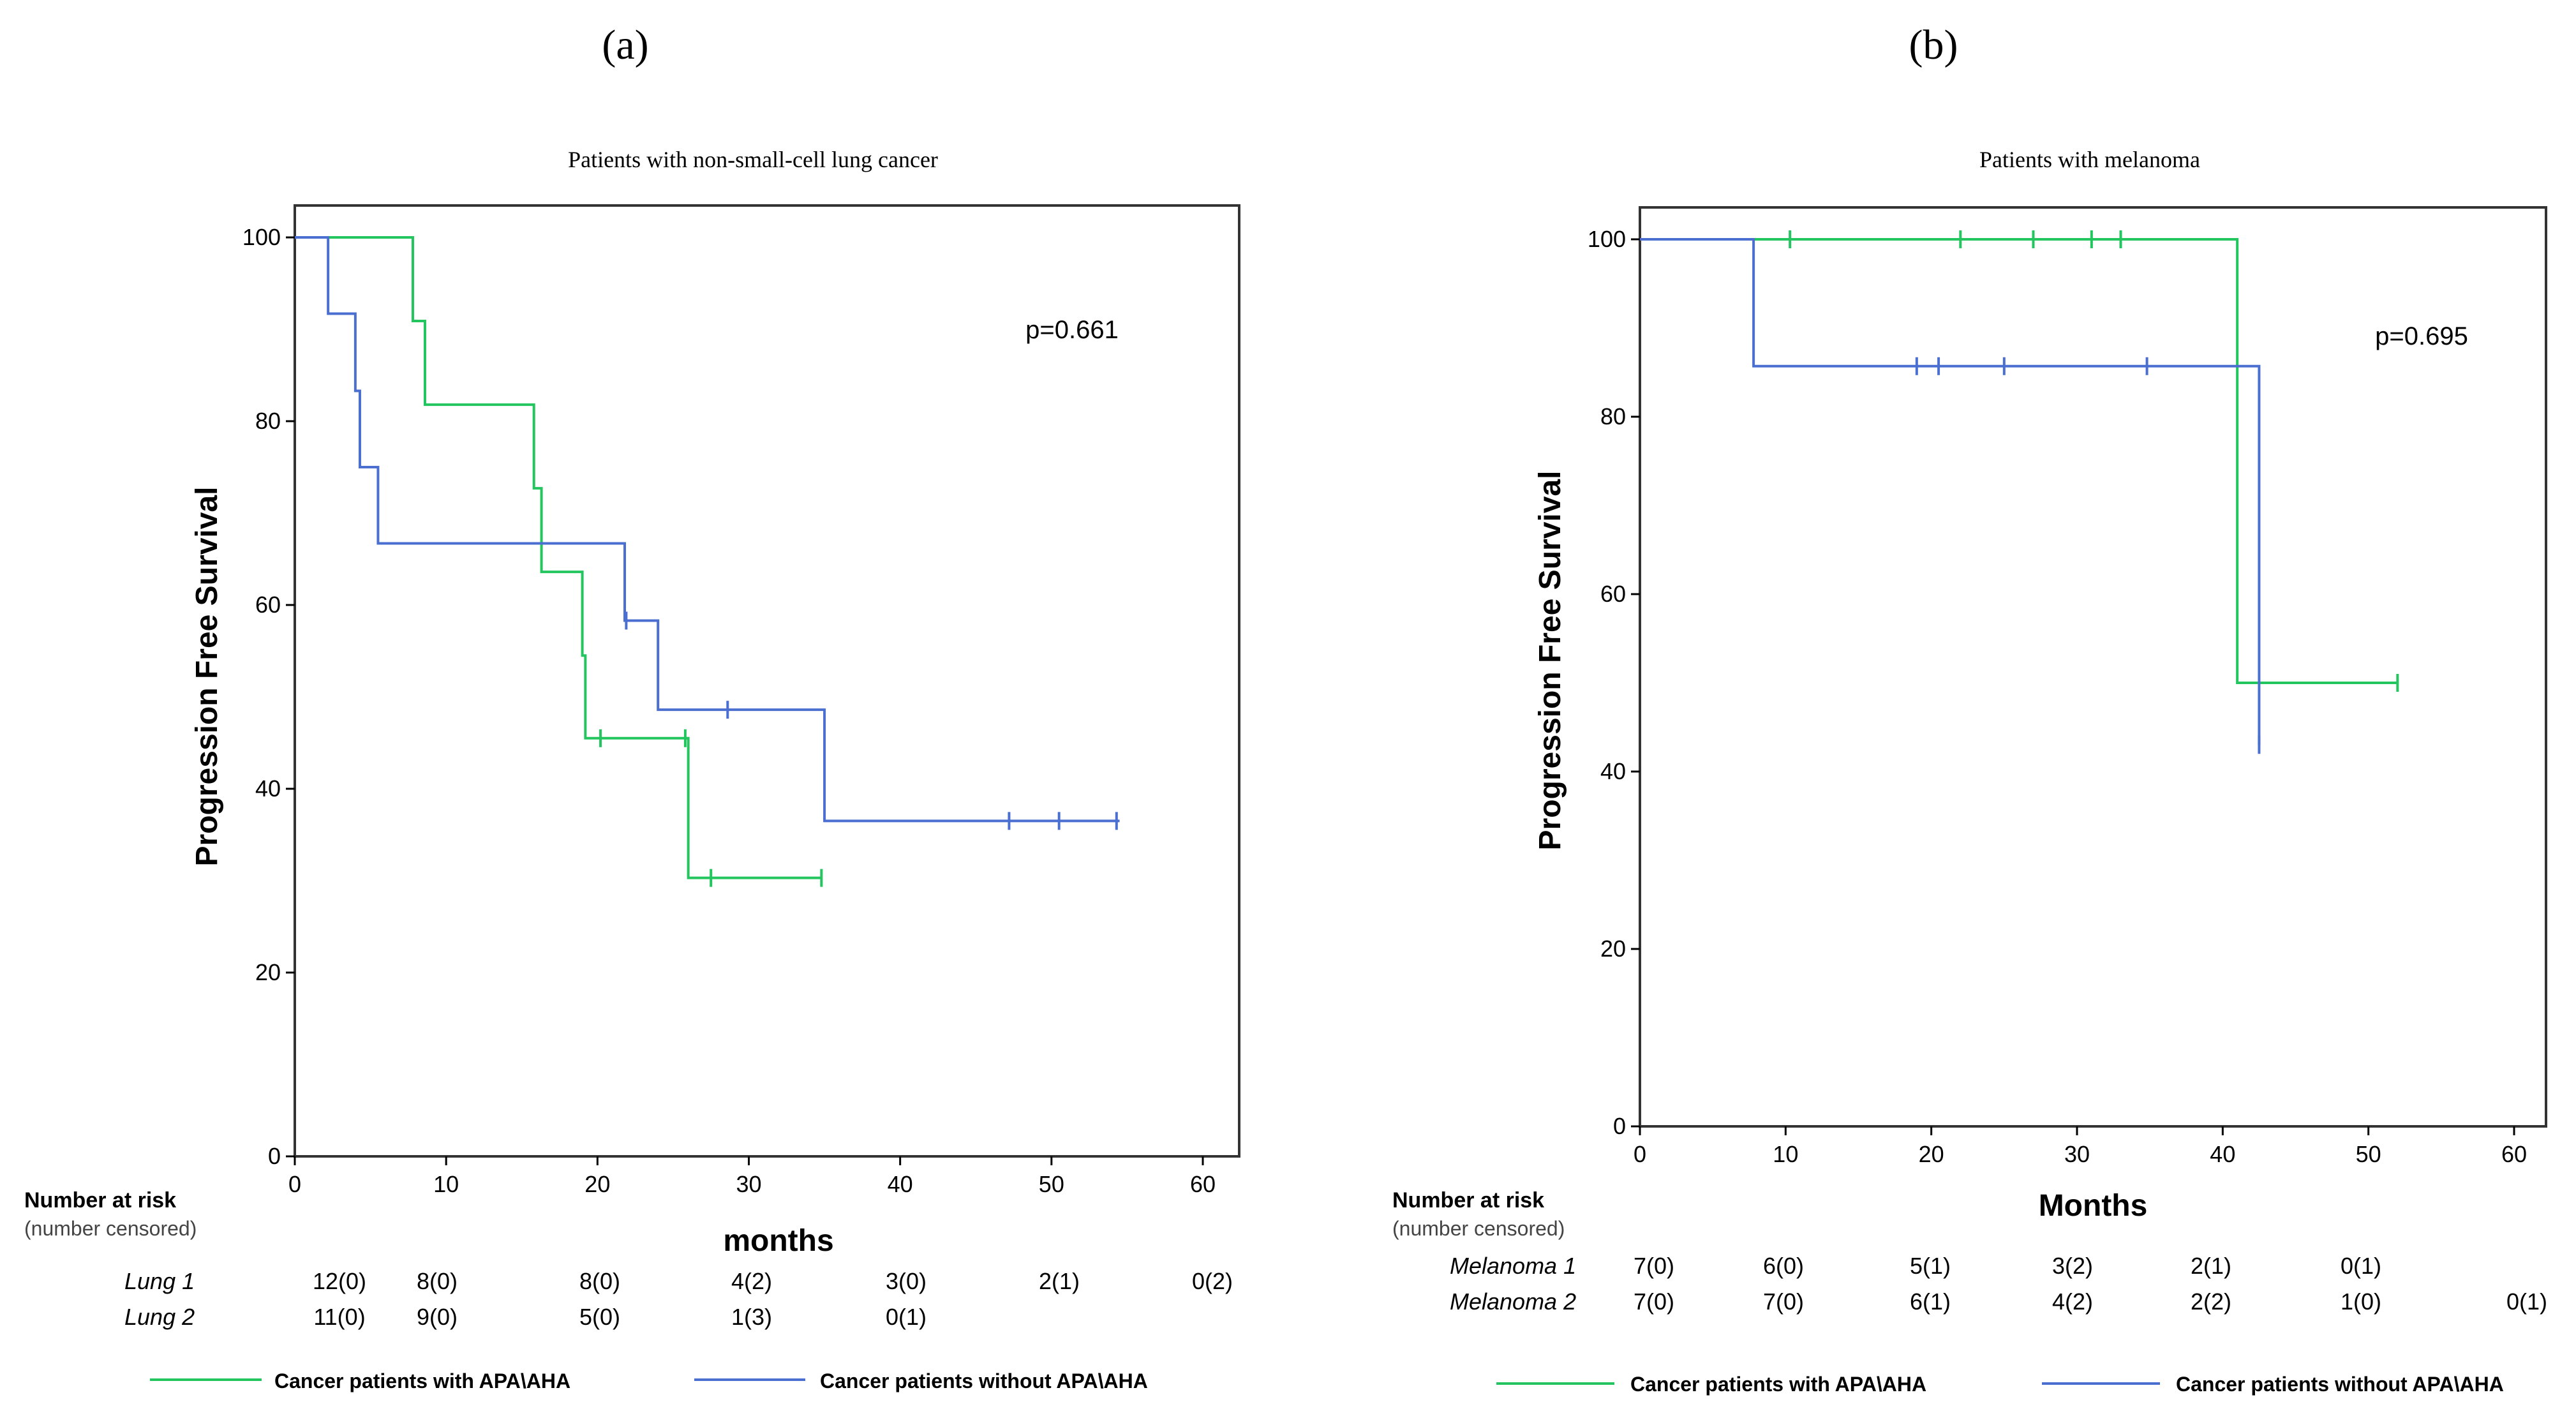  What do you see at coordinates (1478, 1228) in the screenshot?
I see `panel-b-risk-subheader: (number censored)` at bounding box center [1478, 1228].